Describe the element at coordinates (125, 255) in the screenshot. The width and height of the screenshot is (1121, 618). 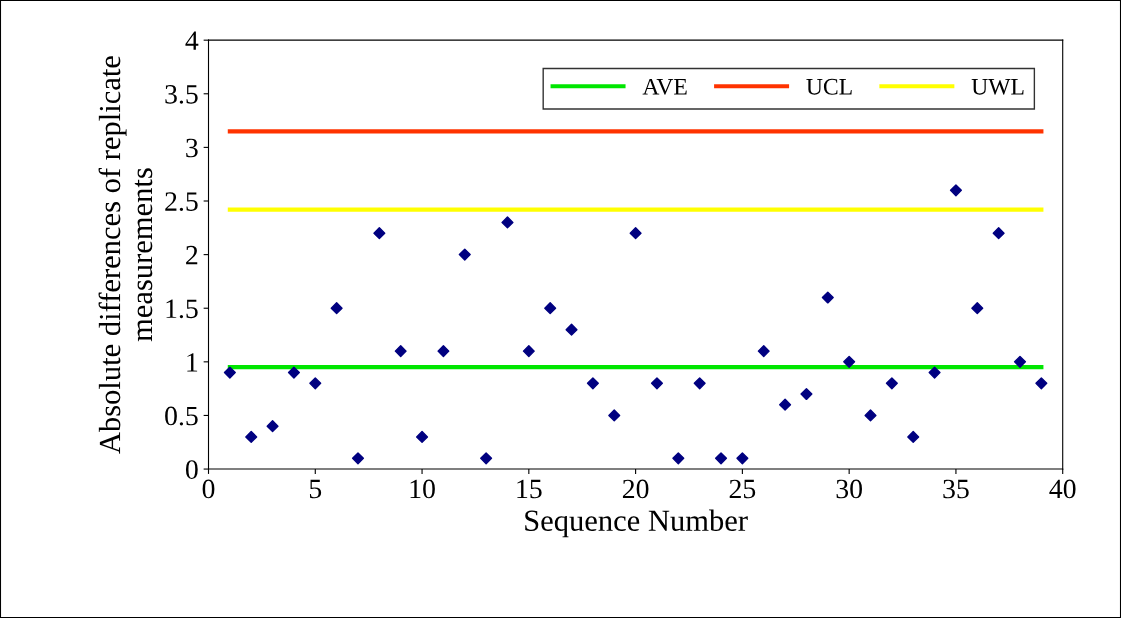
I see `y-axis-title: Absolute differences of replicate measurements` at that location.